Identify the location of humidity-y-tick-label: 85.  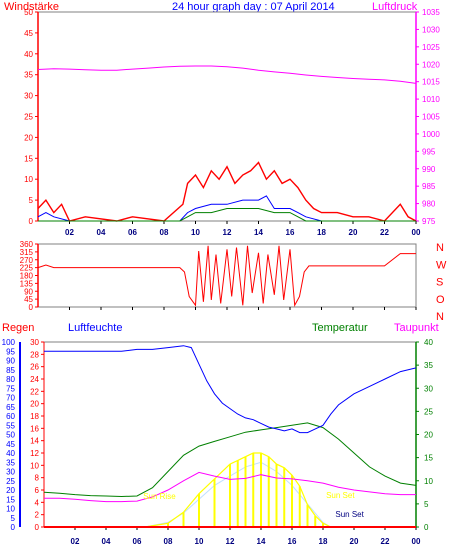
(10, 370).